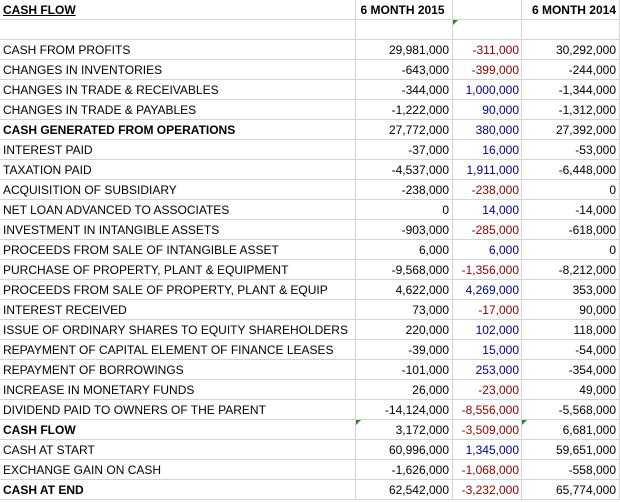 Image resolution: width=620 pixels, height=502 pixels. I want to click on row-label: INVESTMENT IN INTANGIBLE ASSETS, so click(178, 230).